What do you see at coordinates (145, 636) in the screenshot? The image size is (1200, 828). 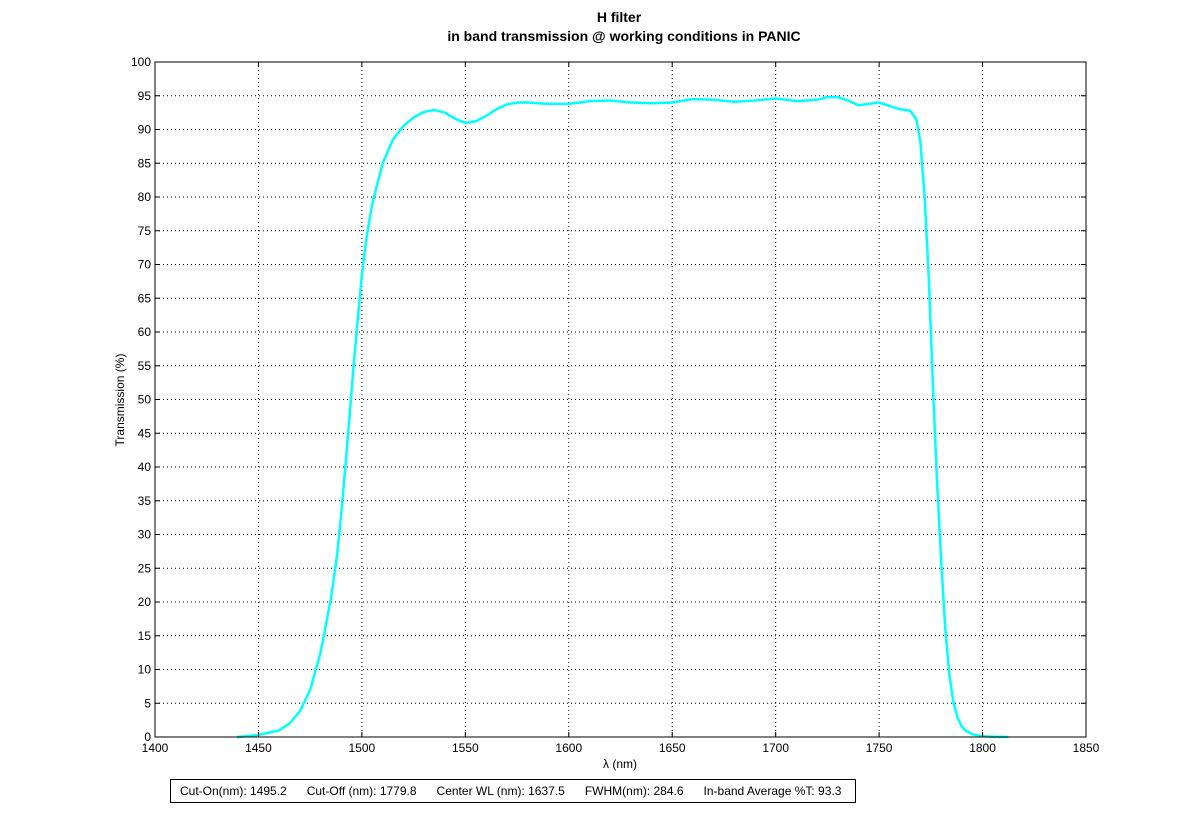 I see `y-tick-label: 15` at bounding box center [145, 636].